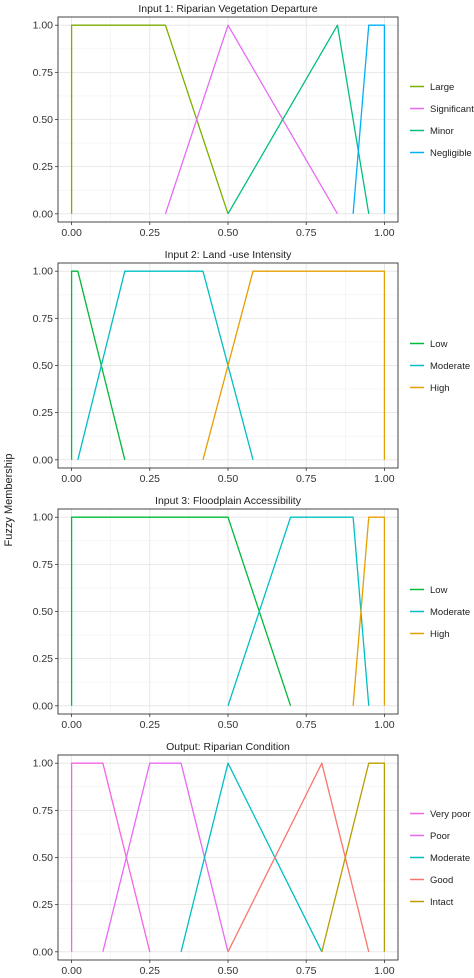 The height and width of the screenshot is (978, 474). Describe the element at coordinates (228, 255) in the screenshot. I see `chart-title: Input 2: Land -use Intensity` at that location.